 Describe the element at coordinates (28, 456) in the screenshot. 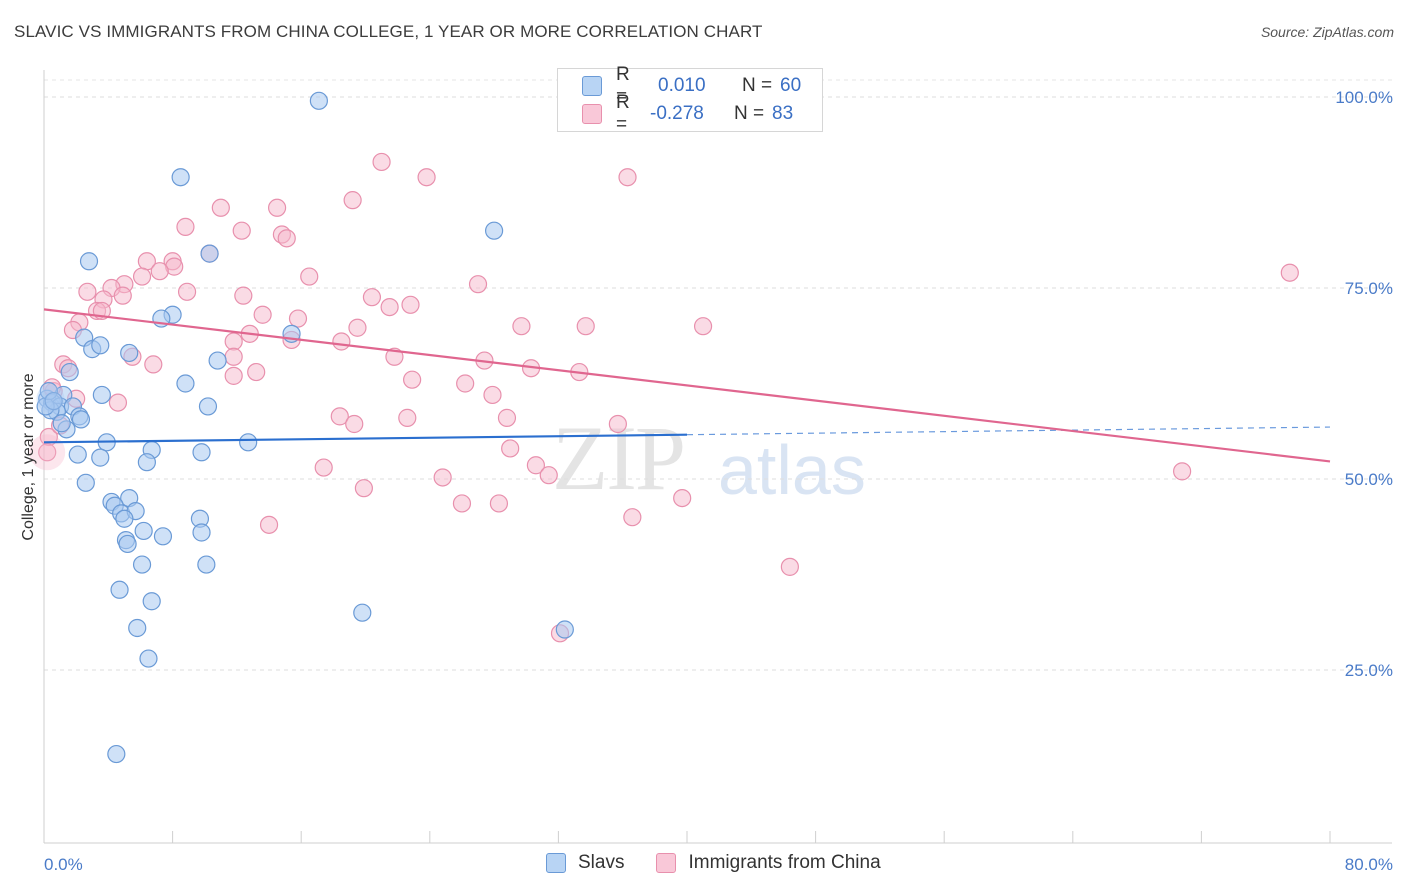

I see `y-axis-label: College, 1 year or more` at that location.